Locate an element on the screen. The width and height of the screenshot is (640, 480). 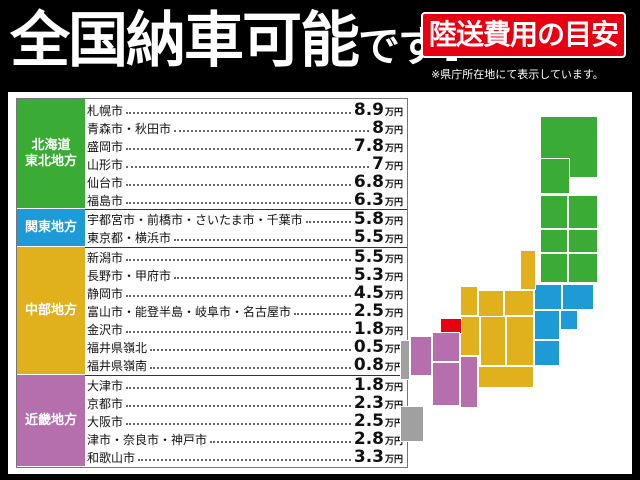
price-row: 和歌山市 3.3万円 is located at coordinates (245, 457).